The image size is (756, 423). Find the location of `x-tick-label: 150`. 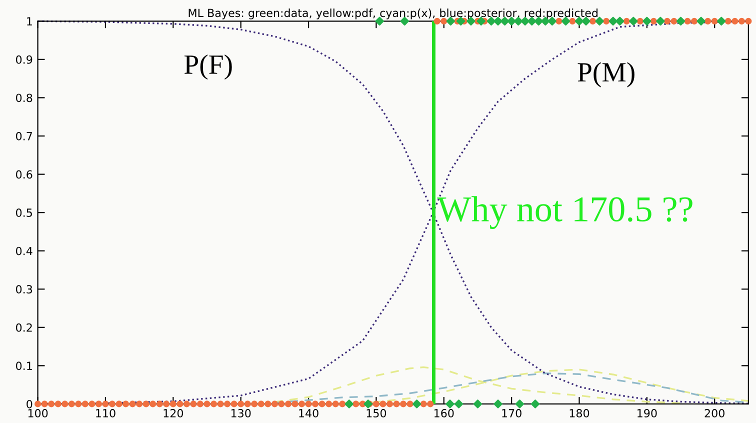

x-tick-label: 150 is located at coordinates (376, 413).